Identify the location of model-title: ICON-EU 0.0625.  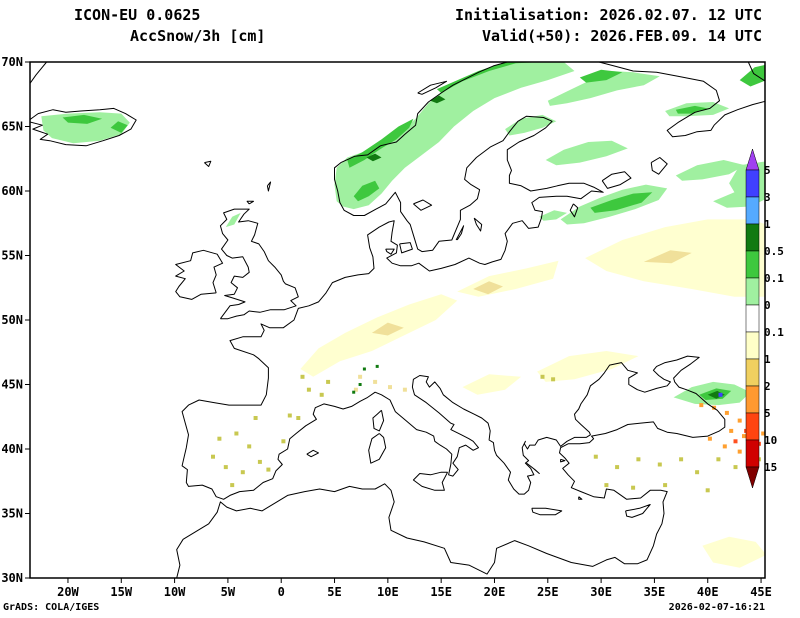
(137, 15).